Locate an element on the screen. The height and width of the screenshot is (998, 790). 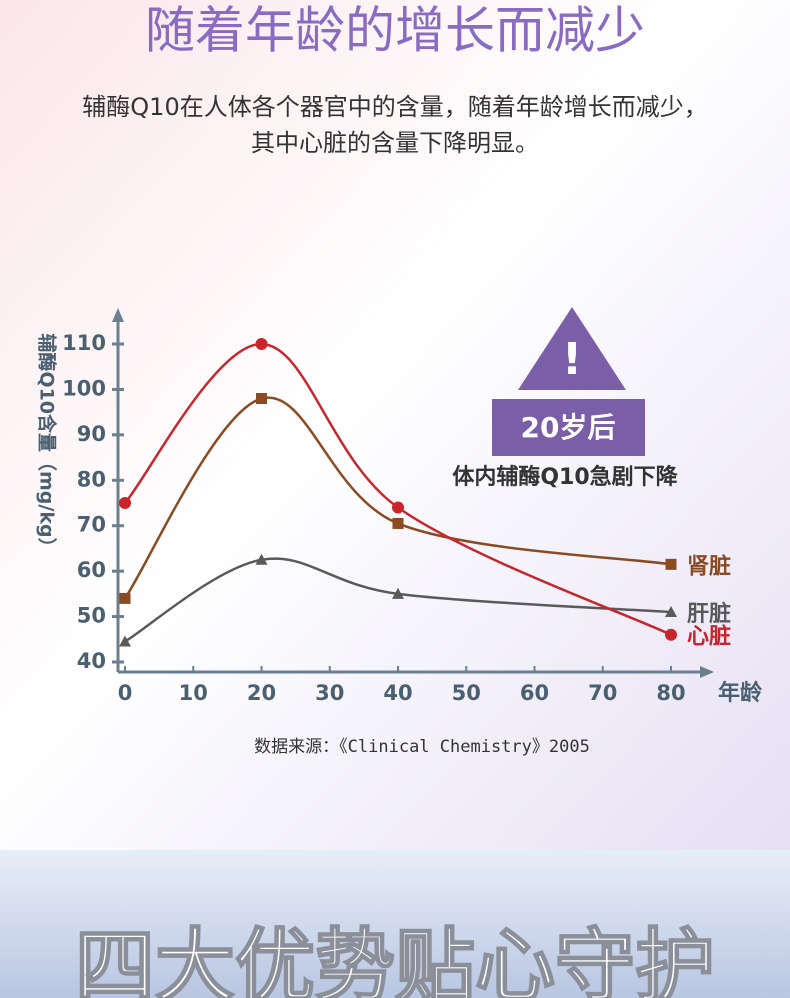
y-tick-label: 100 is located at coordinates (84, 388).